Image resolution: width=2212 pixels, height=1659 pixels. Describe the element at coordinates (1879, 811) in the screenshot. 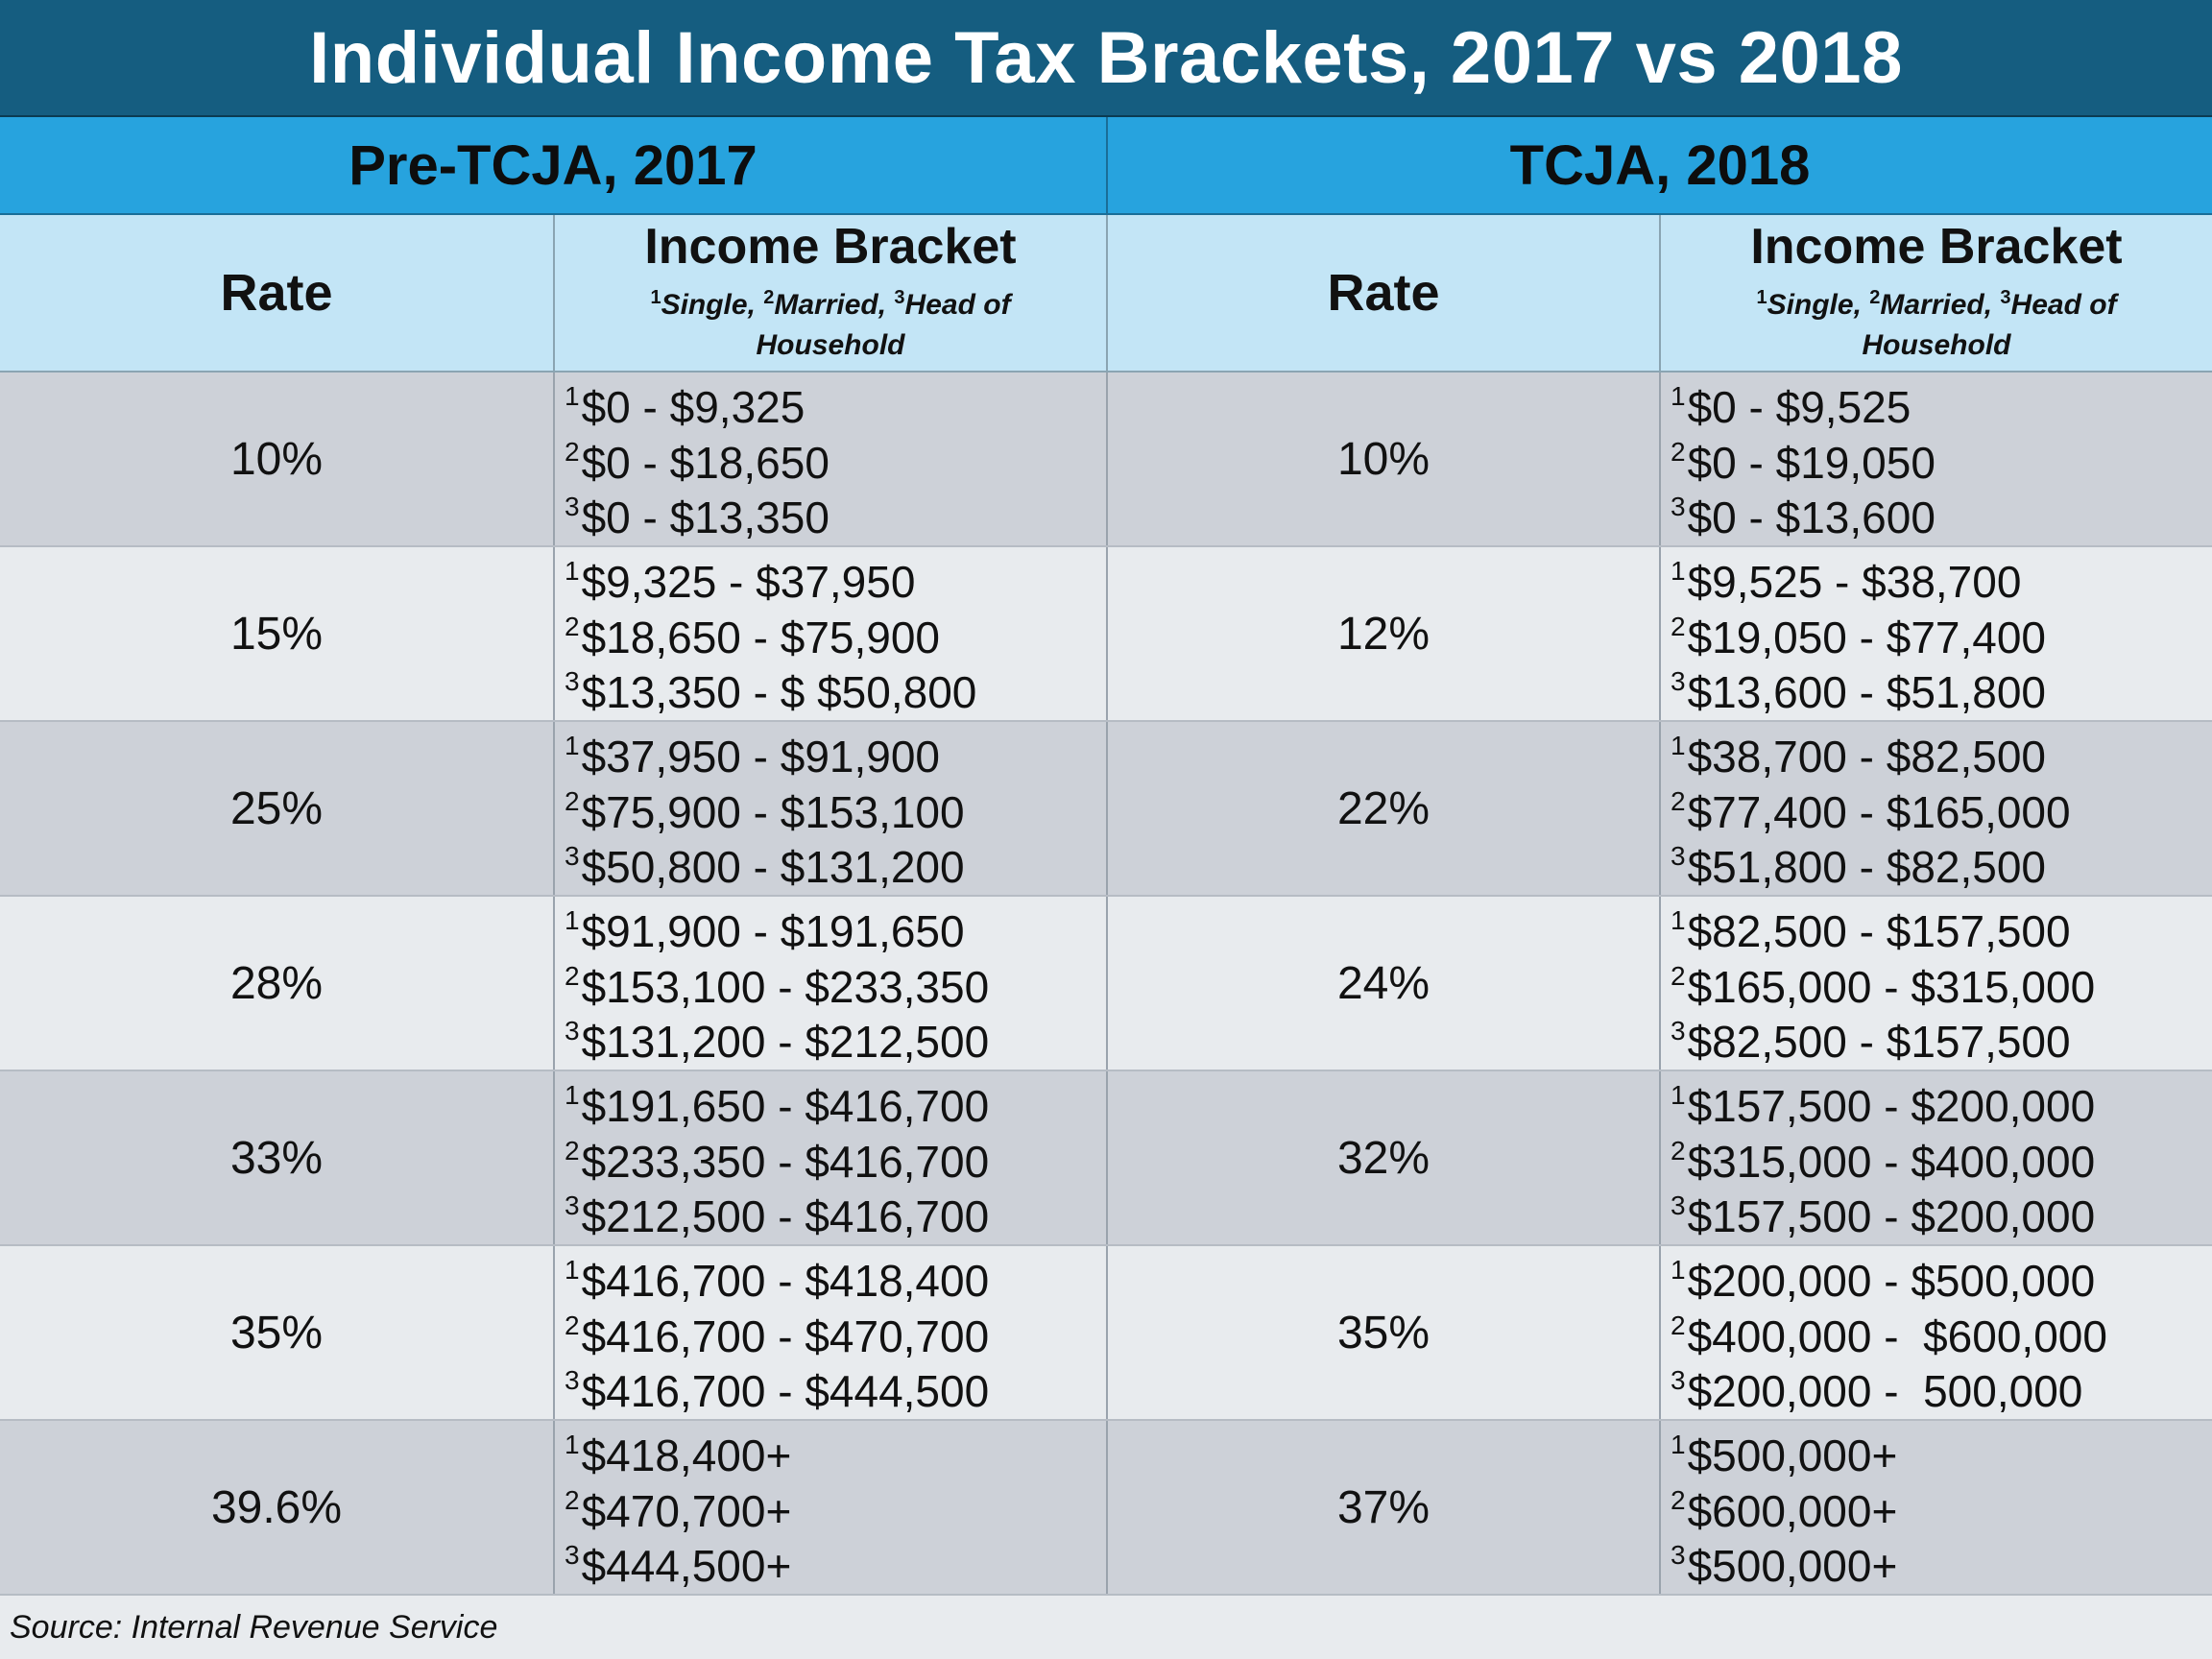

I see `bracket-range-value: $77,400 - $165,000` at that location.